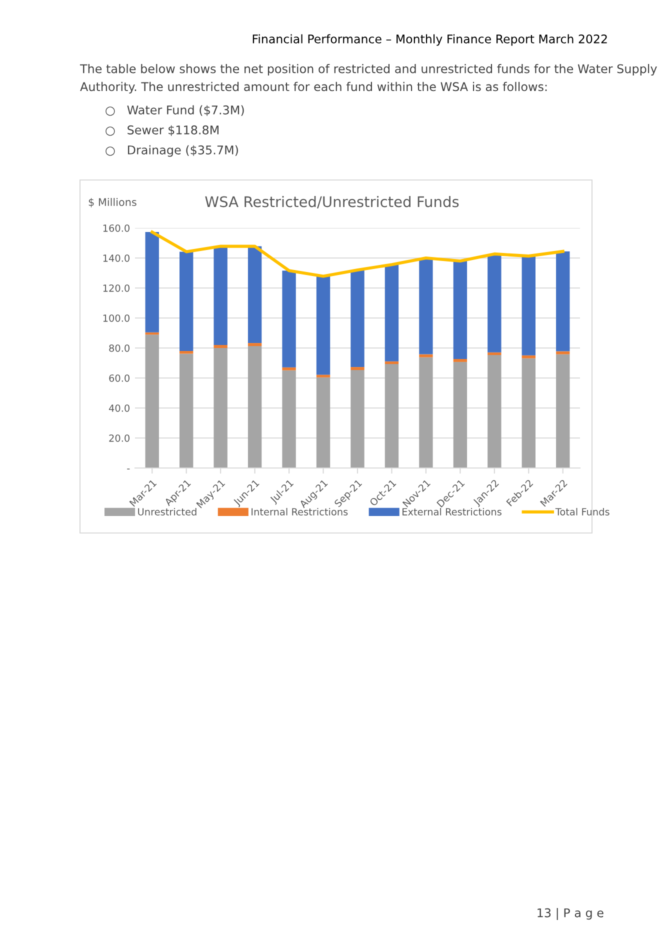  Describe the element at coordinates (357, 254) in the screenshot. I see `line-series` at that location.